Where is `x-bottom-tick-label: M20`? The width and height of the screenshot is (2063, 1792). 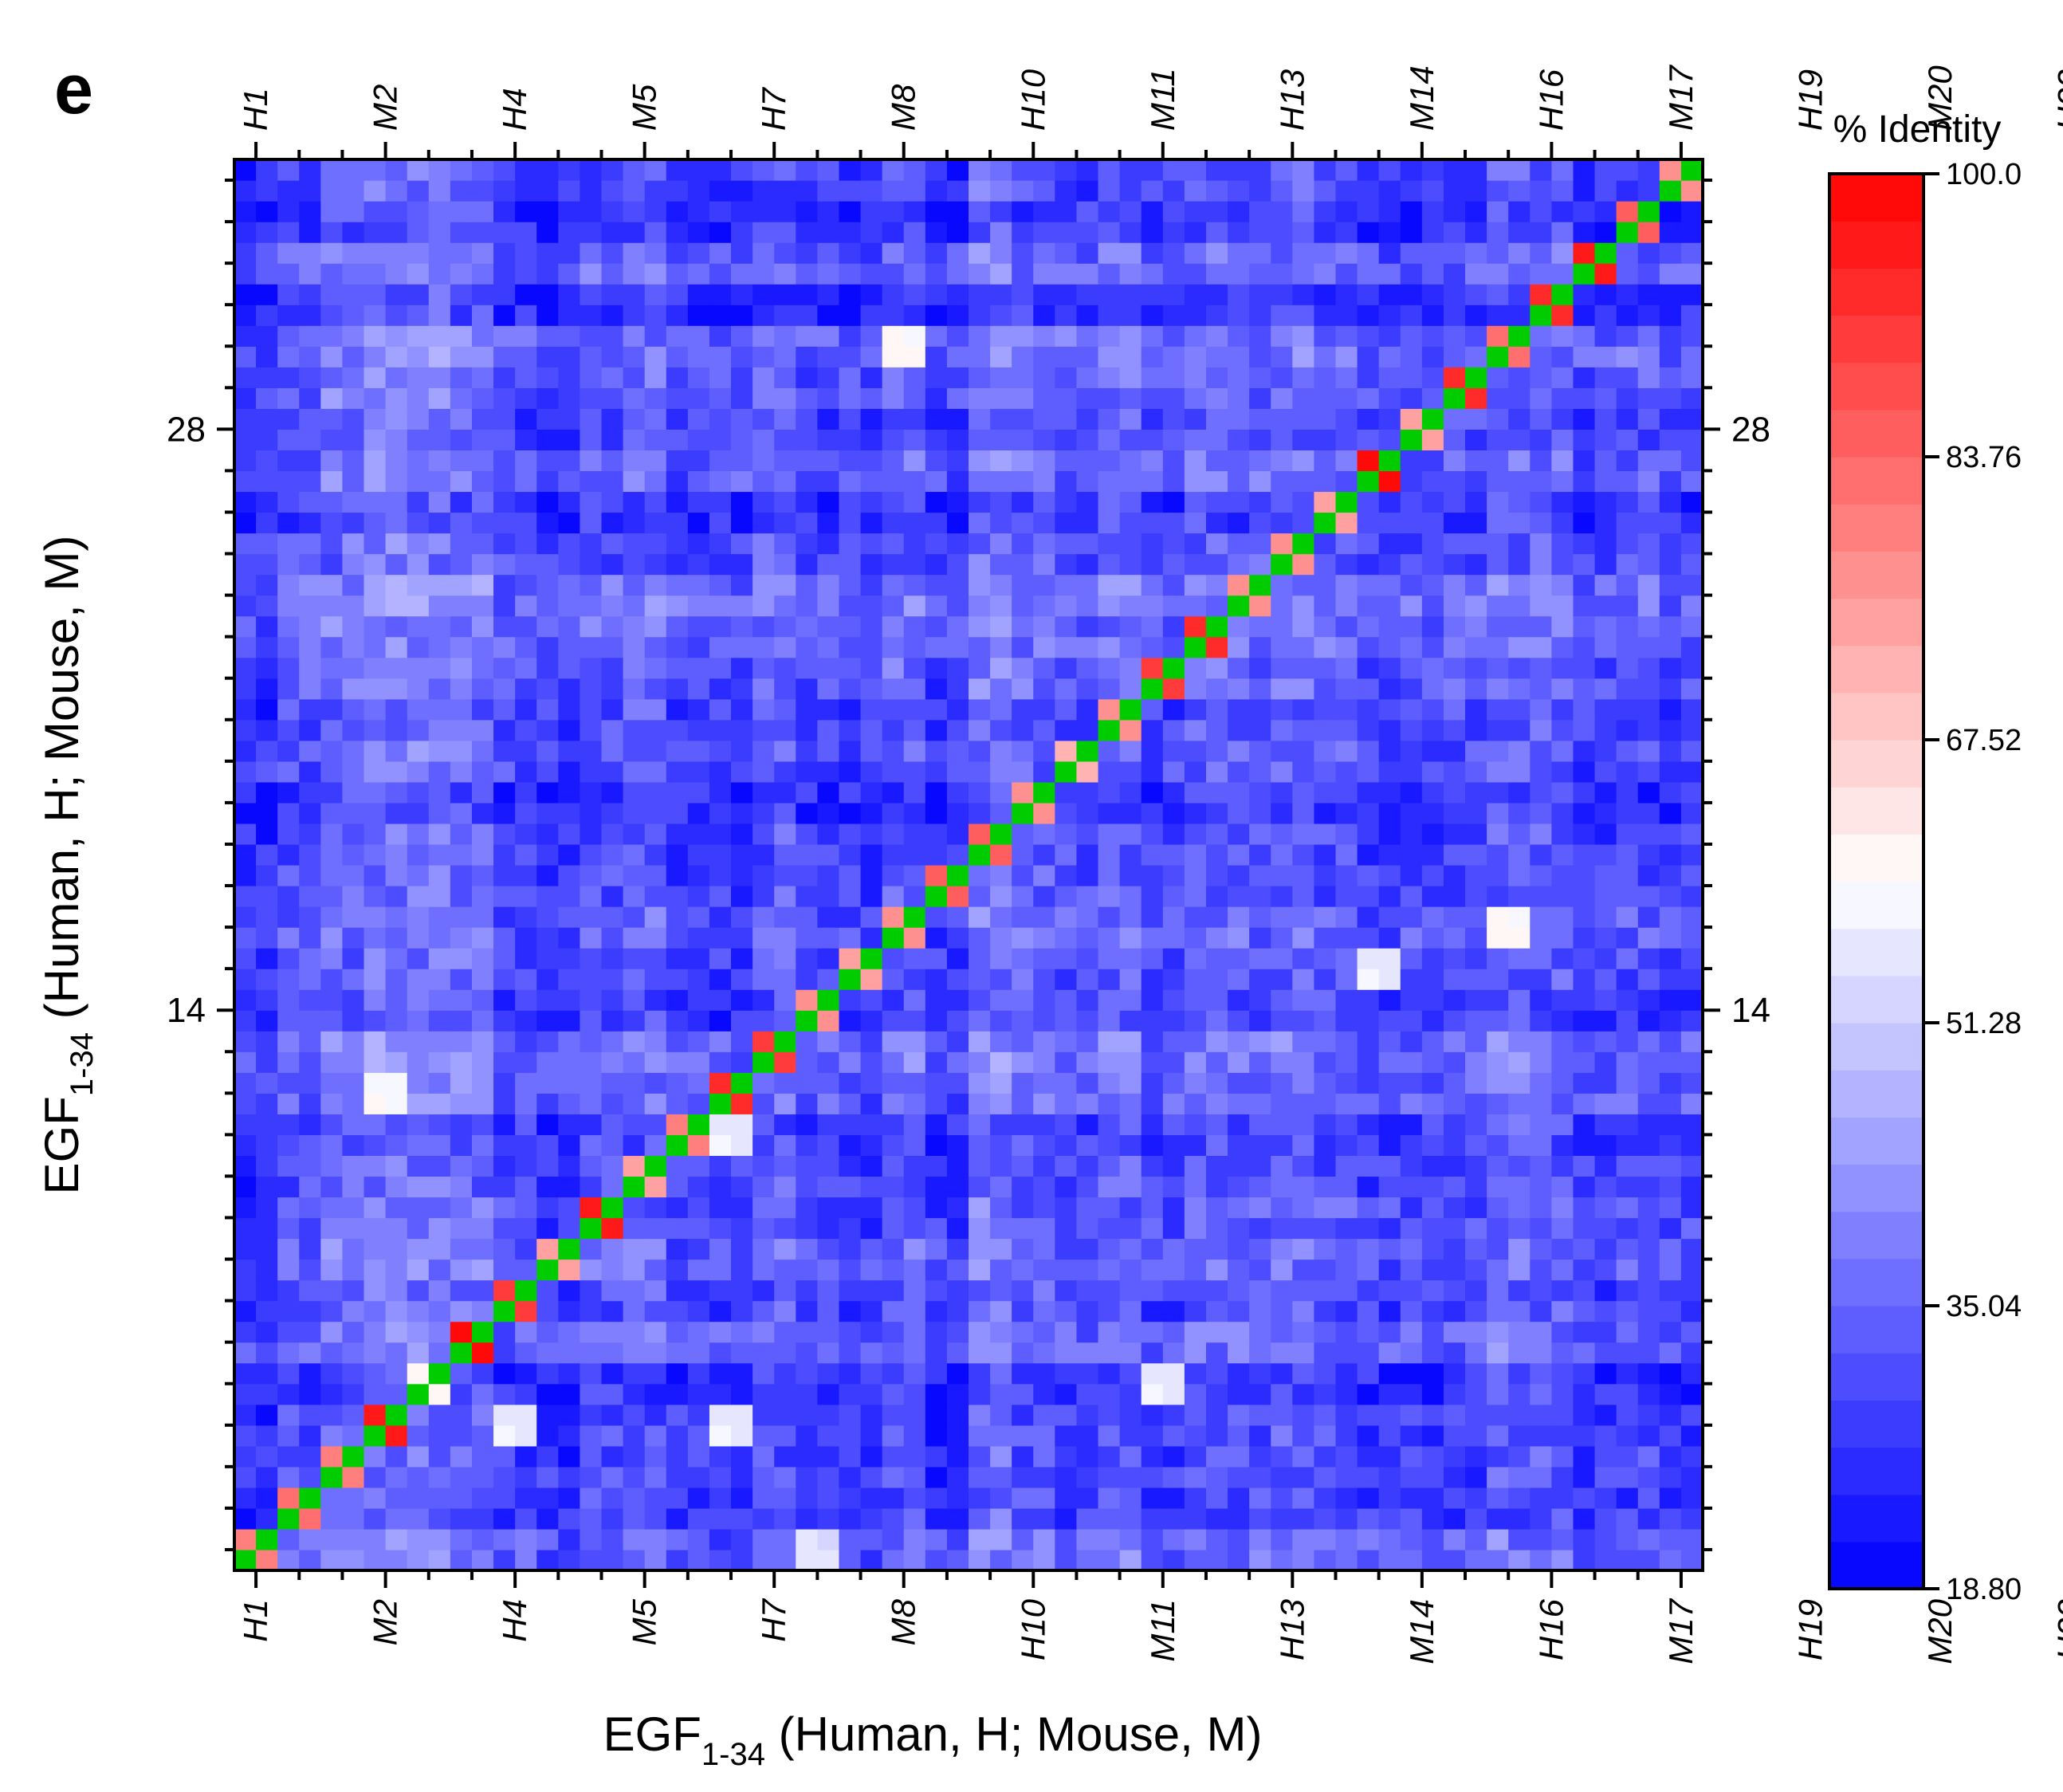 x-bottom-tick-label: M20 is located at coordinates (1940, 1631).